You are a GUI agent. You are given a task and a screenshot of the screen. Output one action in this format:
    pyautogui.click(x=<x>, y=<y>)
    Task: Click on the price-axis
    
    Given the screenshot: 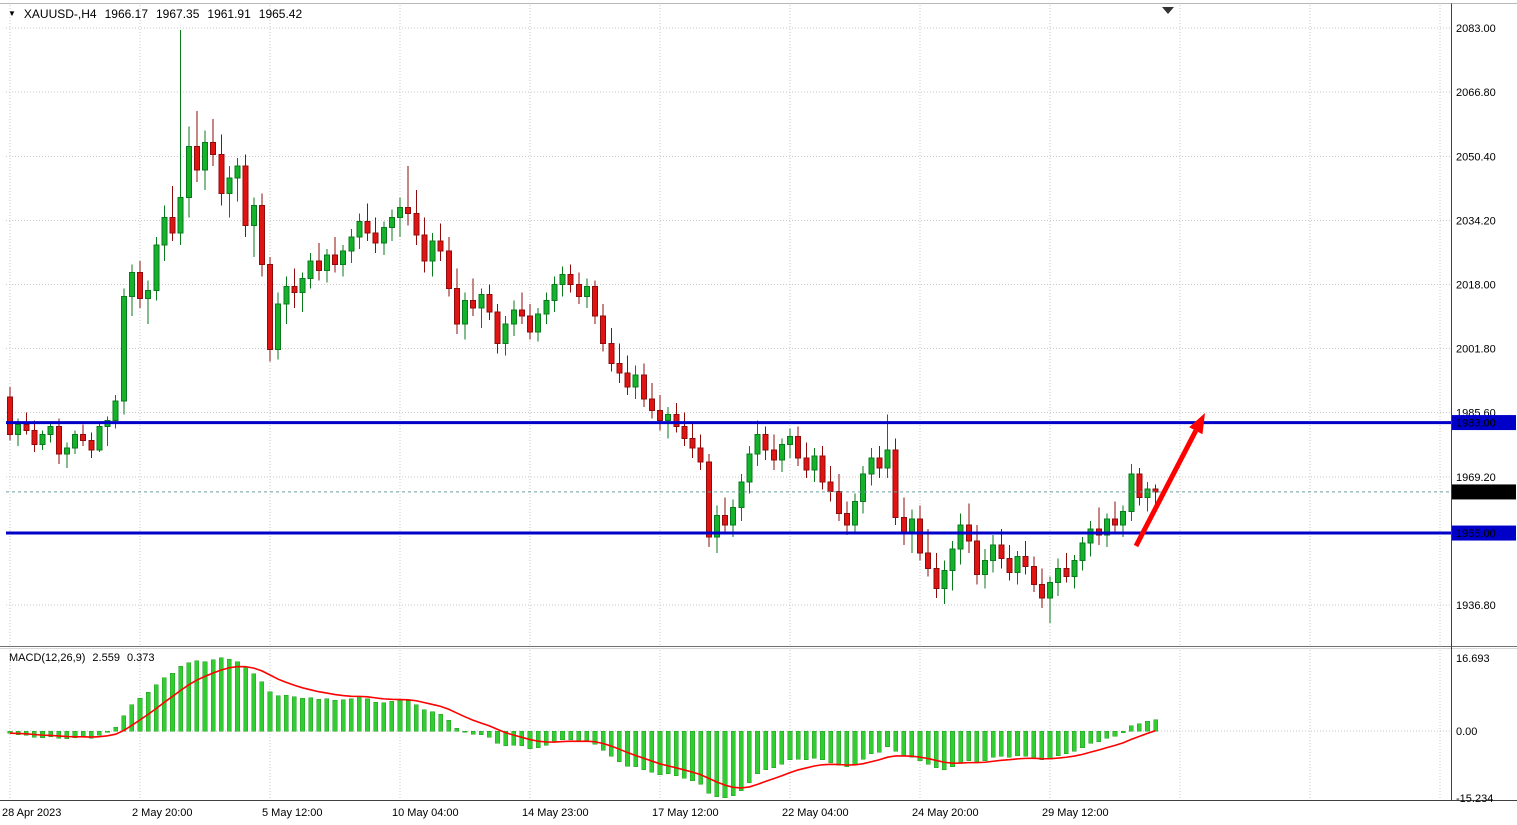 What is the action you would take?
    pyautogui.click(x=1484, y=412)
    